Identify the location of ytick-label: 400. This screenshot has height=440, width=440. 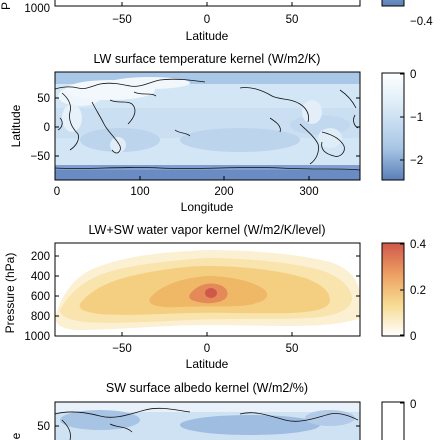
(40, 277).